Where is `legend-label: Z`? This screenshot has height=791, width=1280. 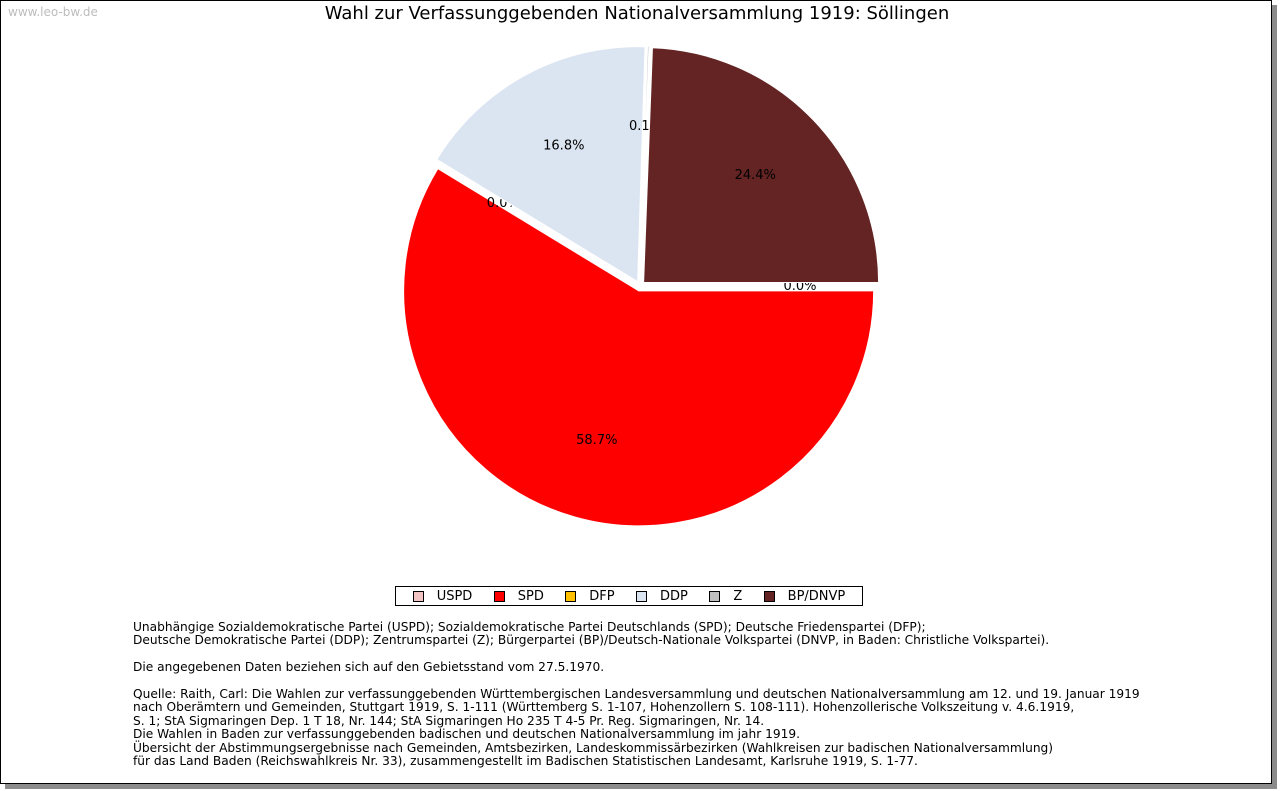 legend-label: Z is located at coordinates (738, 596).